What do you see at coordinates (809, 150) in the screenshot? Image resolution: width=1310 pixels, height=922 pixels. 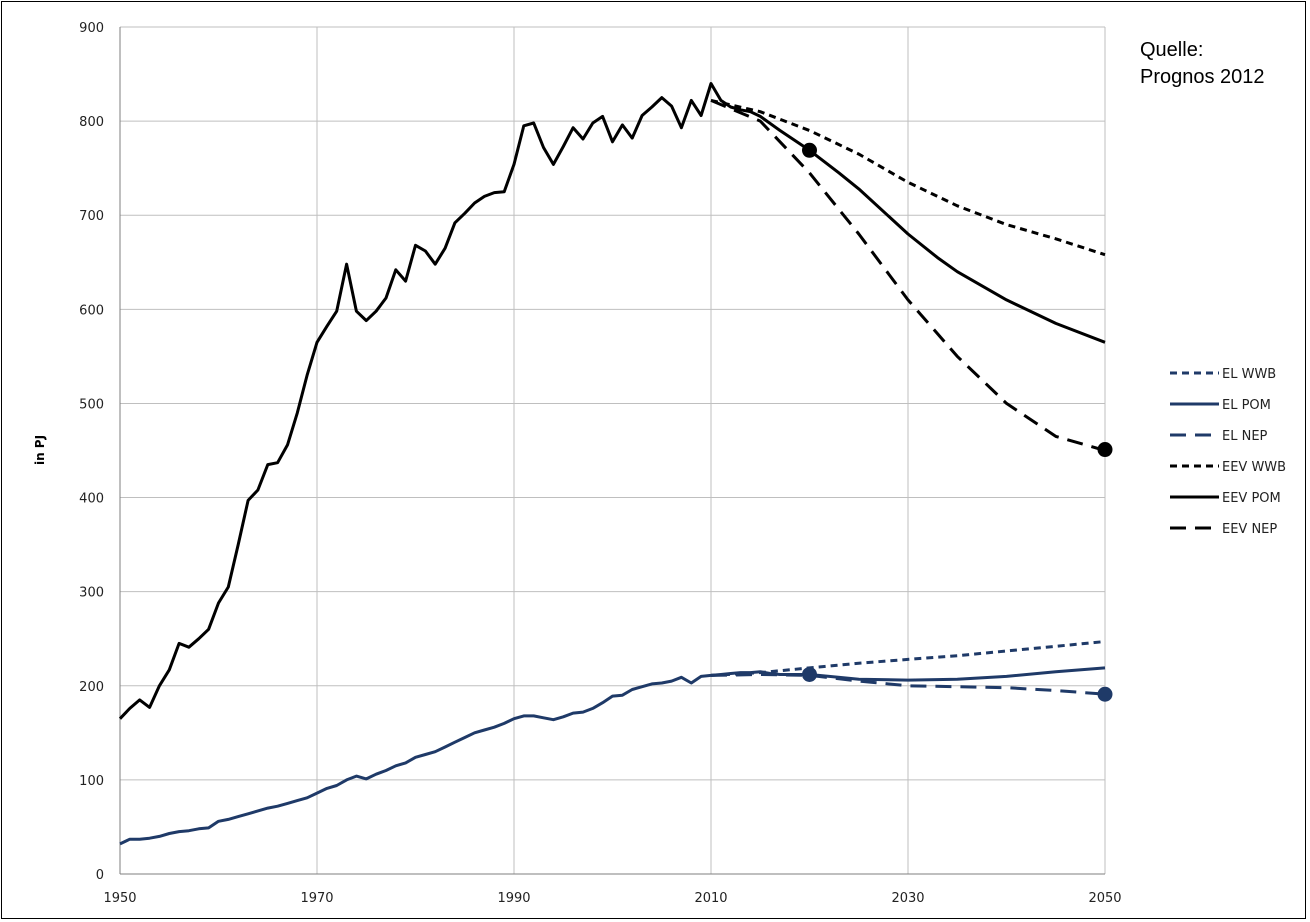 I see `marker-eev-pom` at bounding box center [809, 150].